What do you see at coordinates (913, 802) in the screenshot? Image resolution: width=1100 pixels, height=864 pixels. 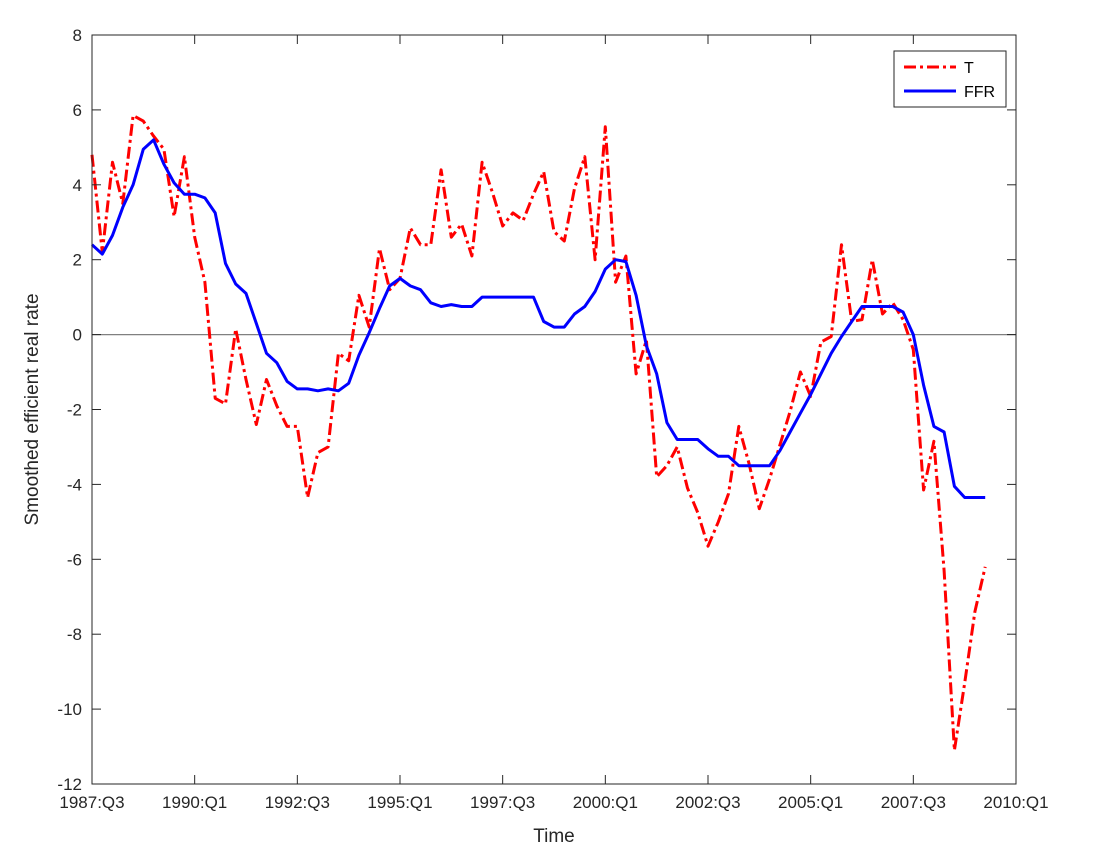 I see `x-tick-label: 2007:Q3` at bounding box center [913, 802].